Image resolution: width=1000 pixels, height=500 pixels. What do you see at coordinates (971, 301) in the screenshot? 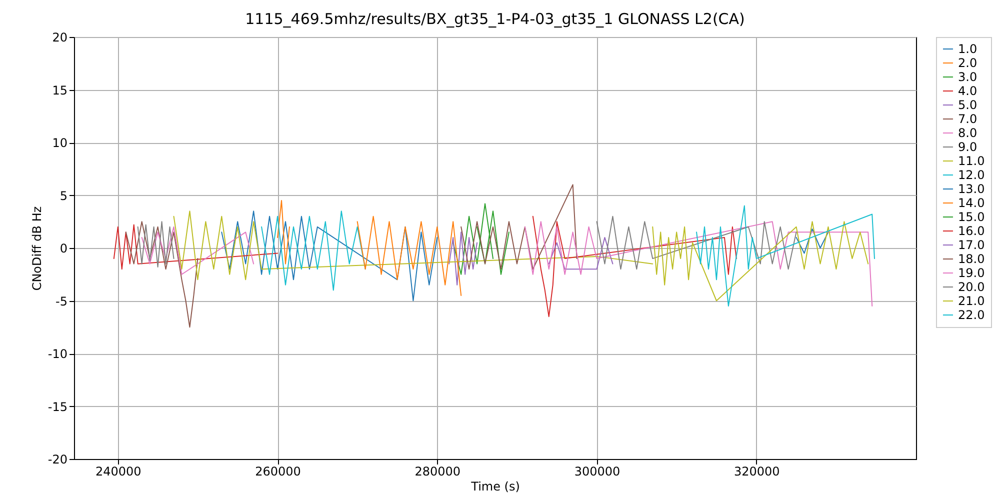
I see `legend-label: 21.0` at bounding box center [971, 301].